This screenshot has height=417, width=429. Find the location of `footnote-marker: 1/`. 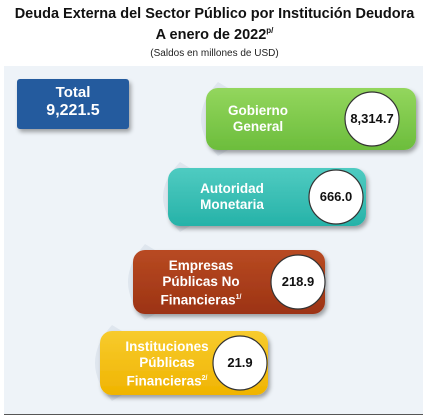

footnote-marker: 1/ is located at coordinates (238, 297).